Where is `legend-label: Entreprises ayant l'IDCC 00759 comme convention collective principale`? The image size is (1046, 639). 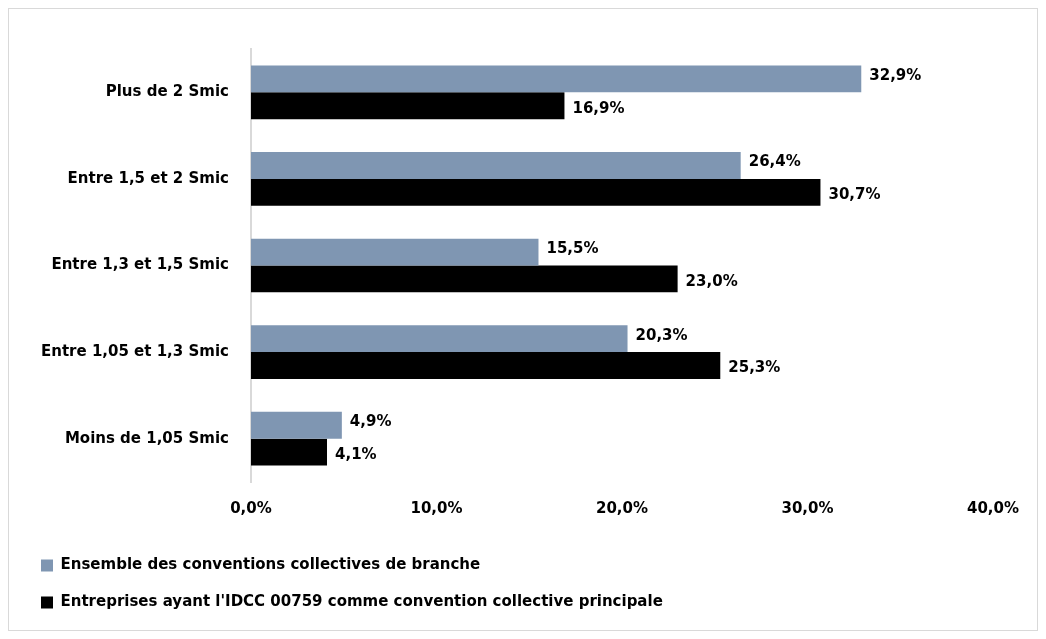
legend-label: Entreprises ayant l'IDCC 00759 comme convention collective principale is located at coordinates (361, 601).